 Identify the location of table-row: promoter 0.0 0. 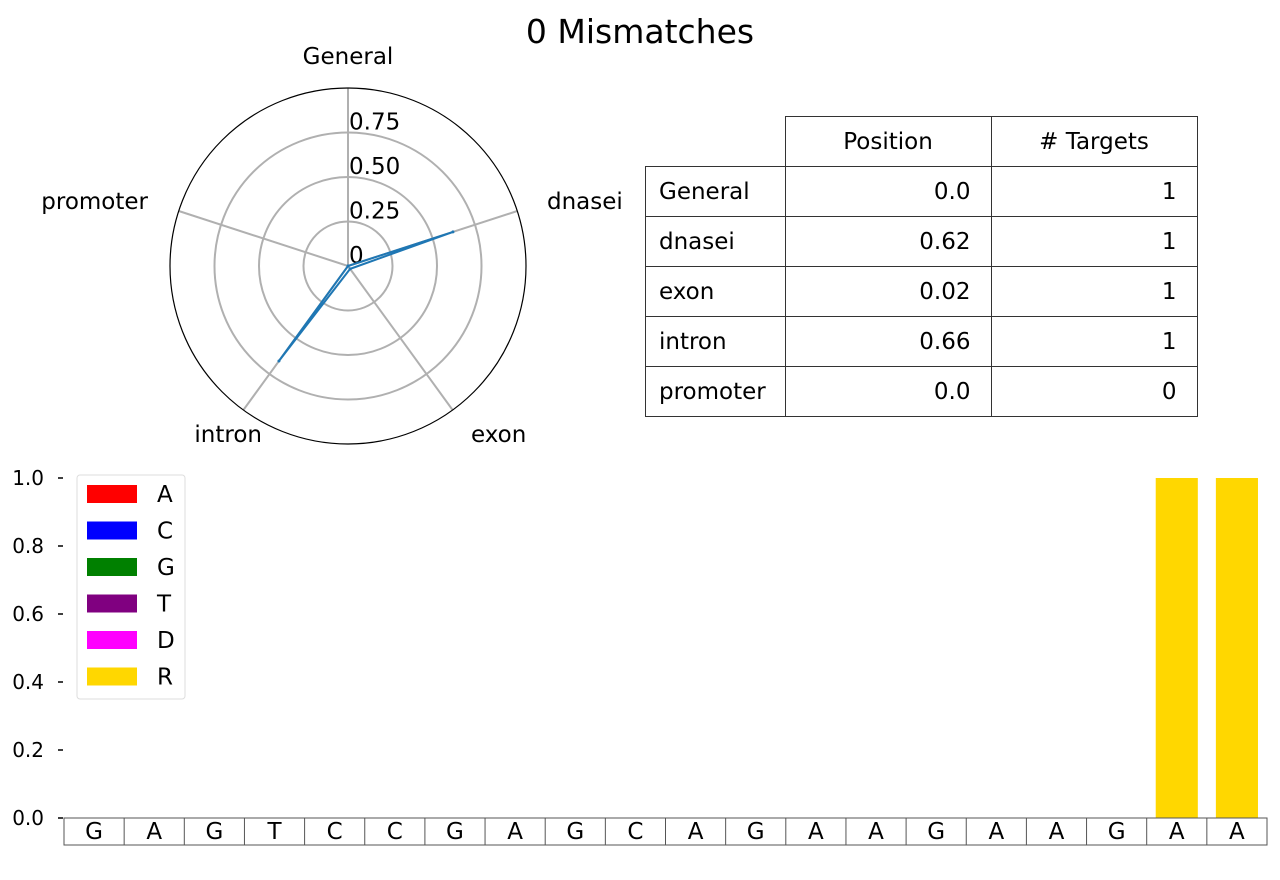
(921, 391).